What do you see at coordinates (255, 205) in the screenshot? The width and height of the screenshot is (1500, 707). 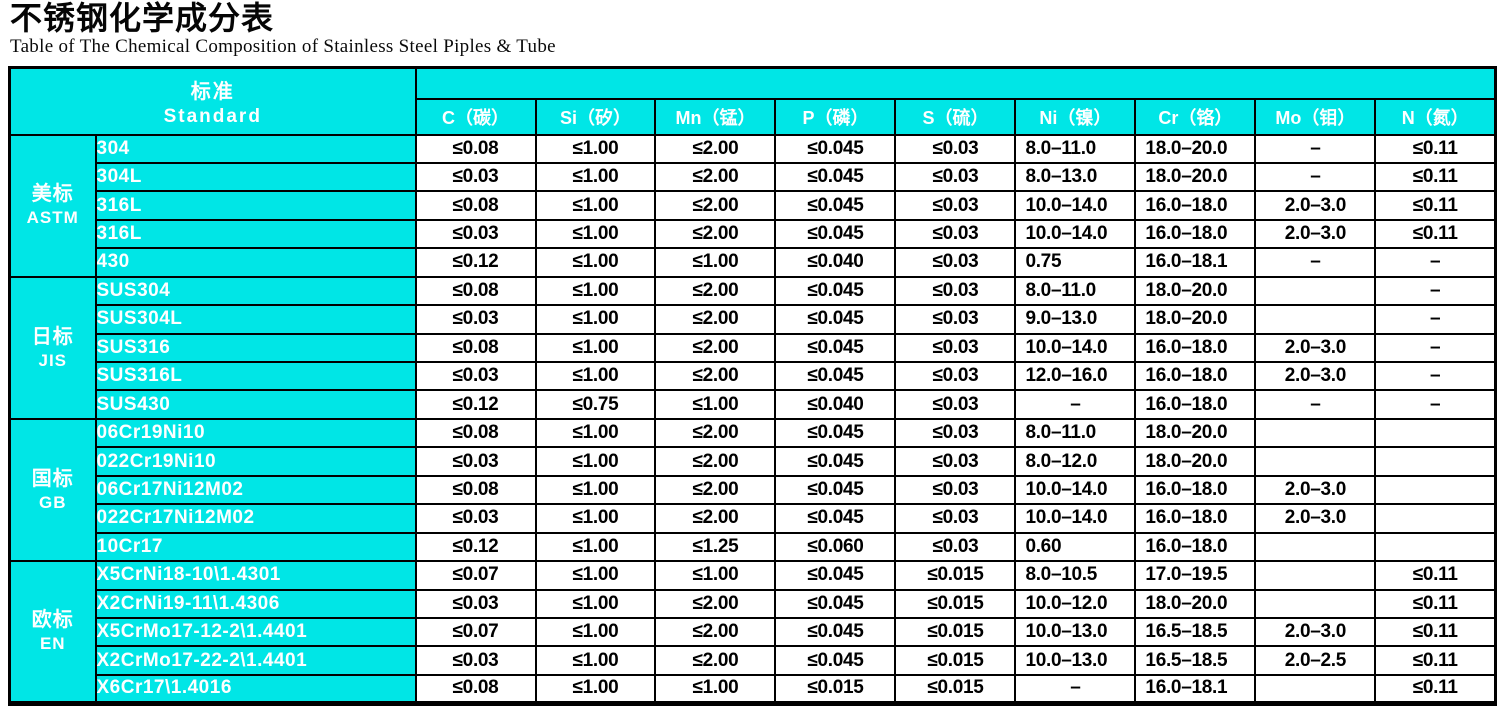 I see `grade-name: 316L` at bounding box center [255, 205].